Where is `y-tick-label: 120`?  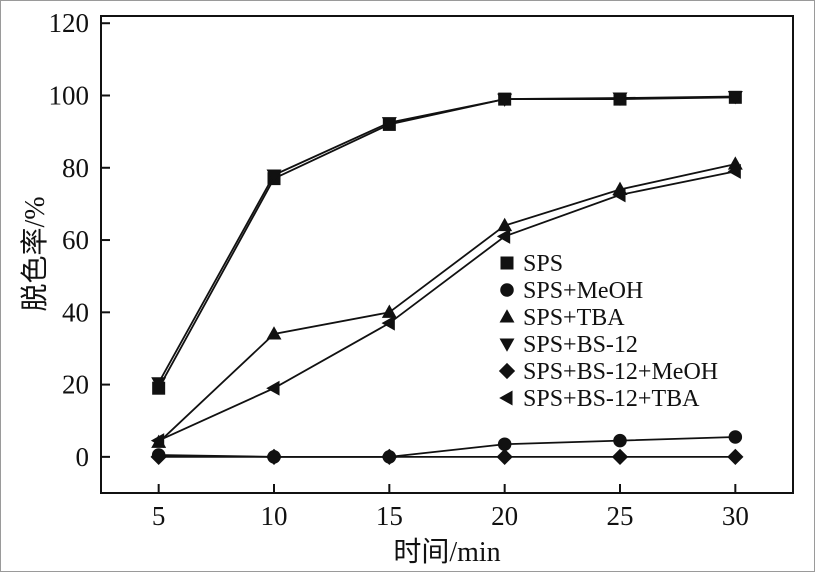
y-tick-label: 120 is located at coordinates (69, 23).